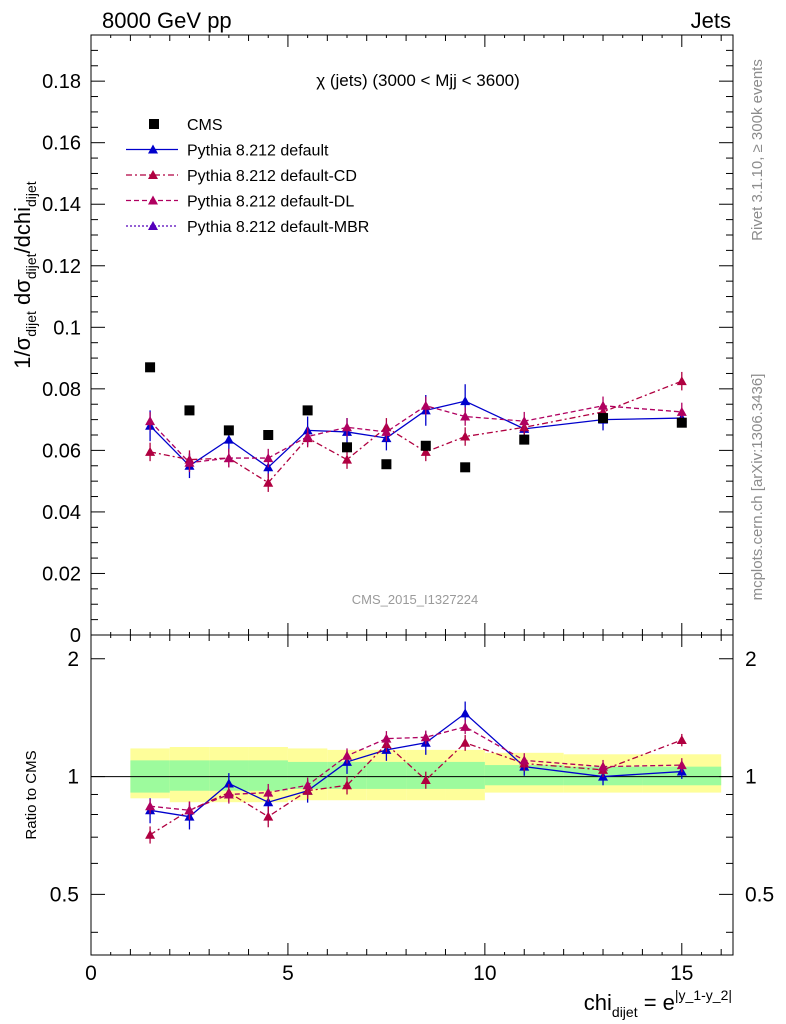  What do you see at coordinates (710, 20) in the screenshot?
I see `header-right-label: Jets` at bounding box center [710, 20].